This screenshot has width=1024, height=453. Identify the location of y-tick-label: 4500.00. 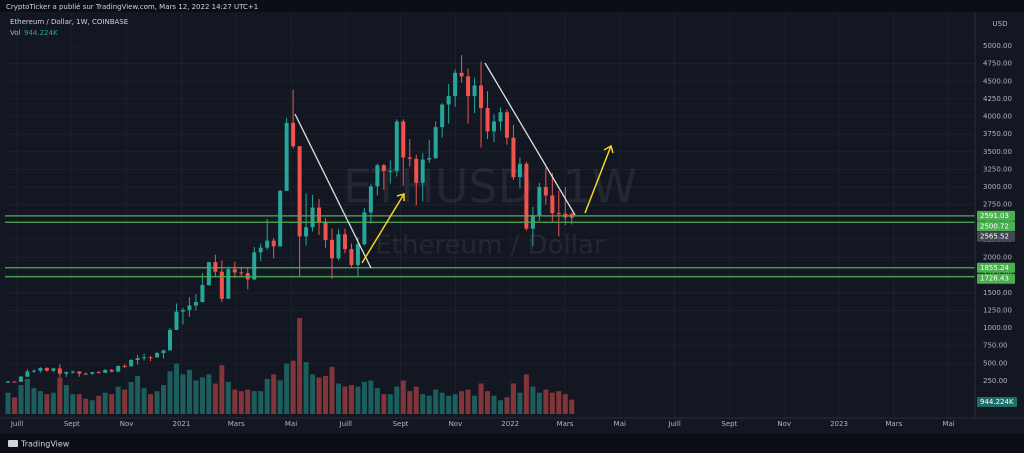
(997, 81).